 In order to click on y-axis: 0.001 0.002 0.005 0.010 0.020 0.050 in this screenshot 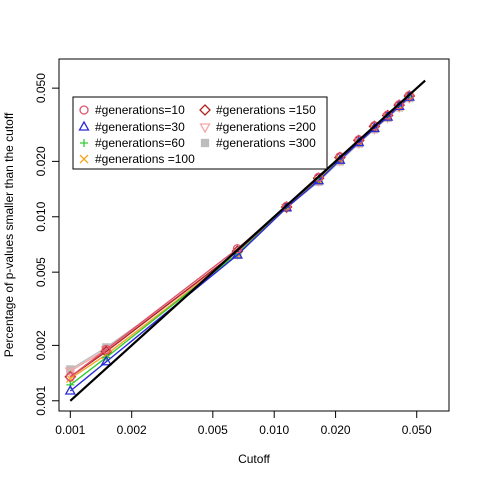, I will do `click(46, 244)`.